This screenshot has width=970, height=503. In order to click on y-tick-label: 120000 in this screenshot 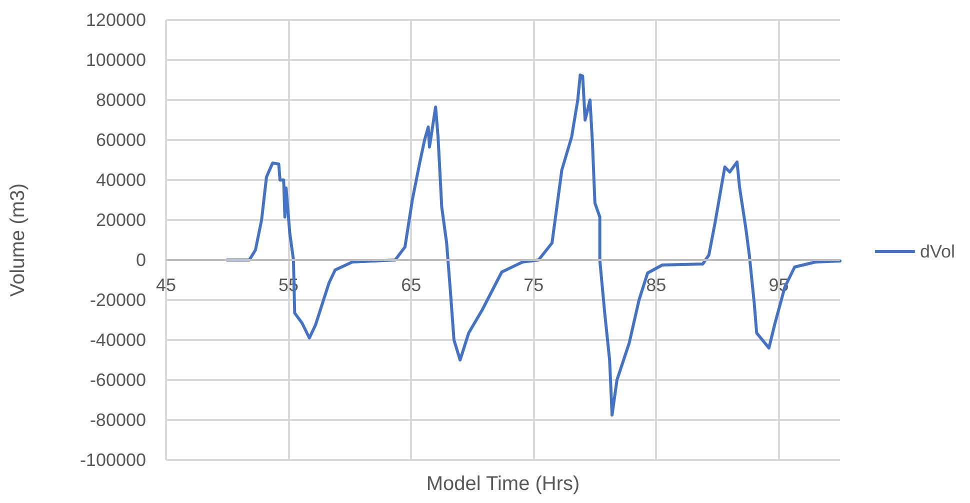, I will do `click(116, 20)`.